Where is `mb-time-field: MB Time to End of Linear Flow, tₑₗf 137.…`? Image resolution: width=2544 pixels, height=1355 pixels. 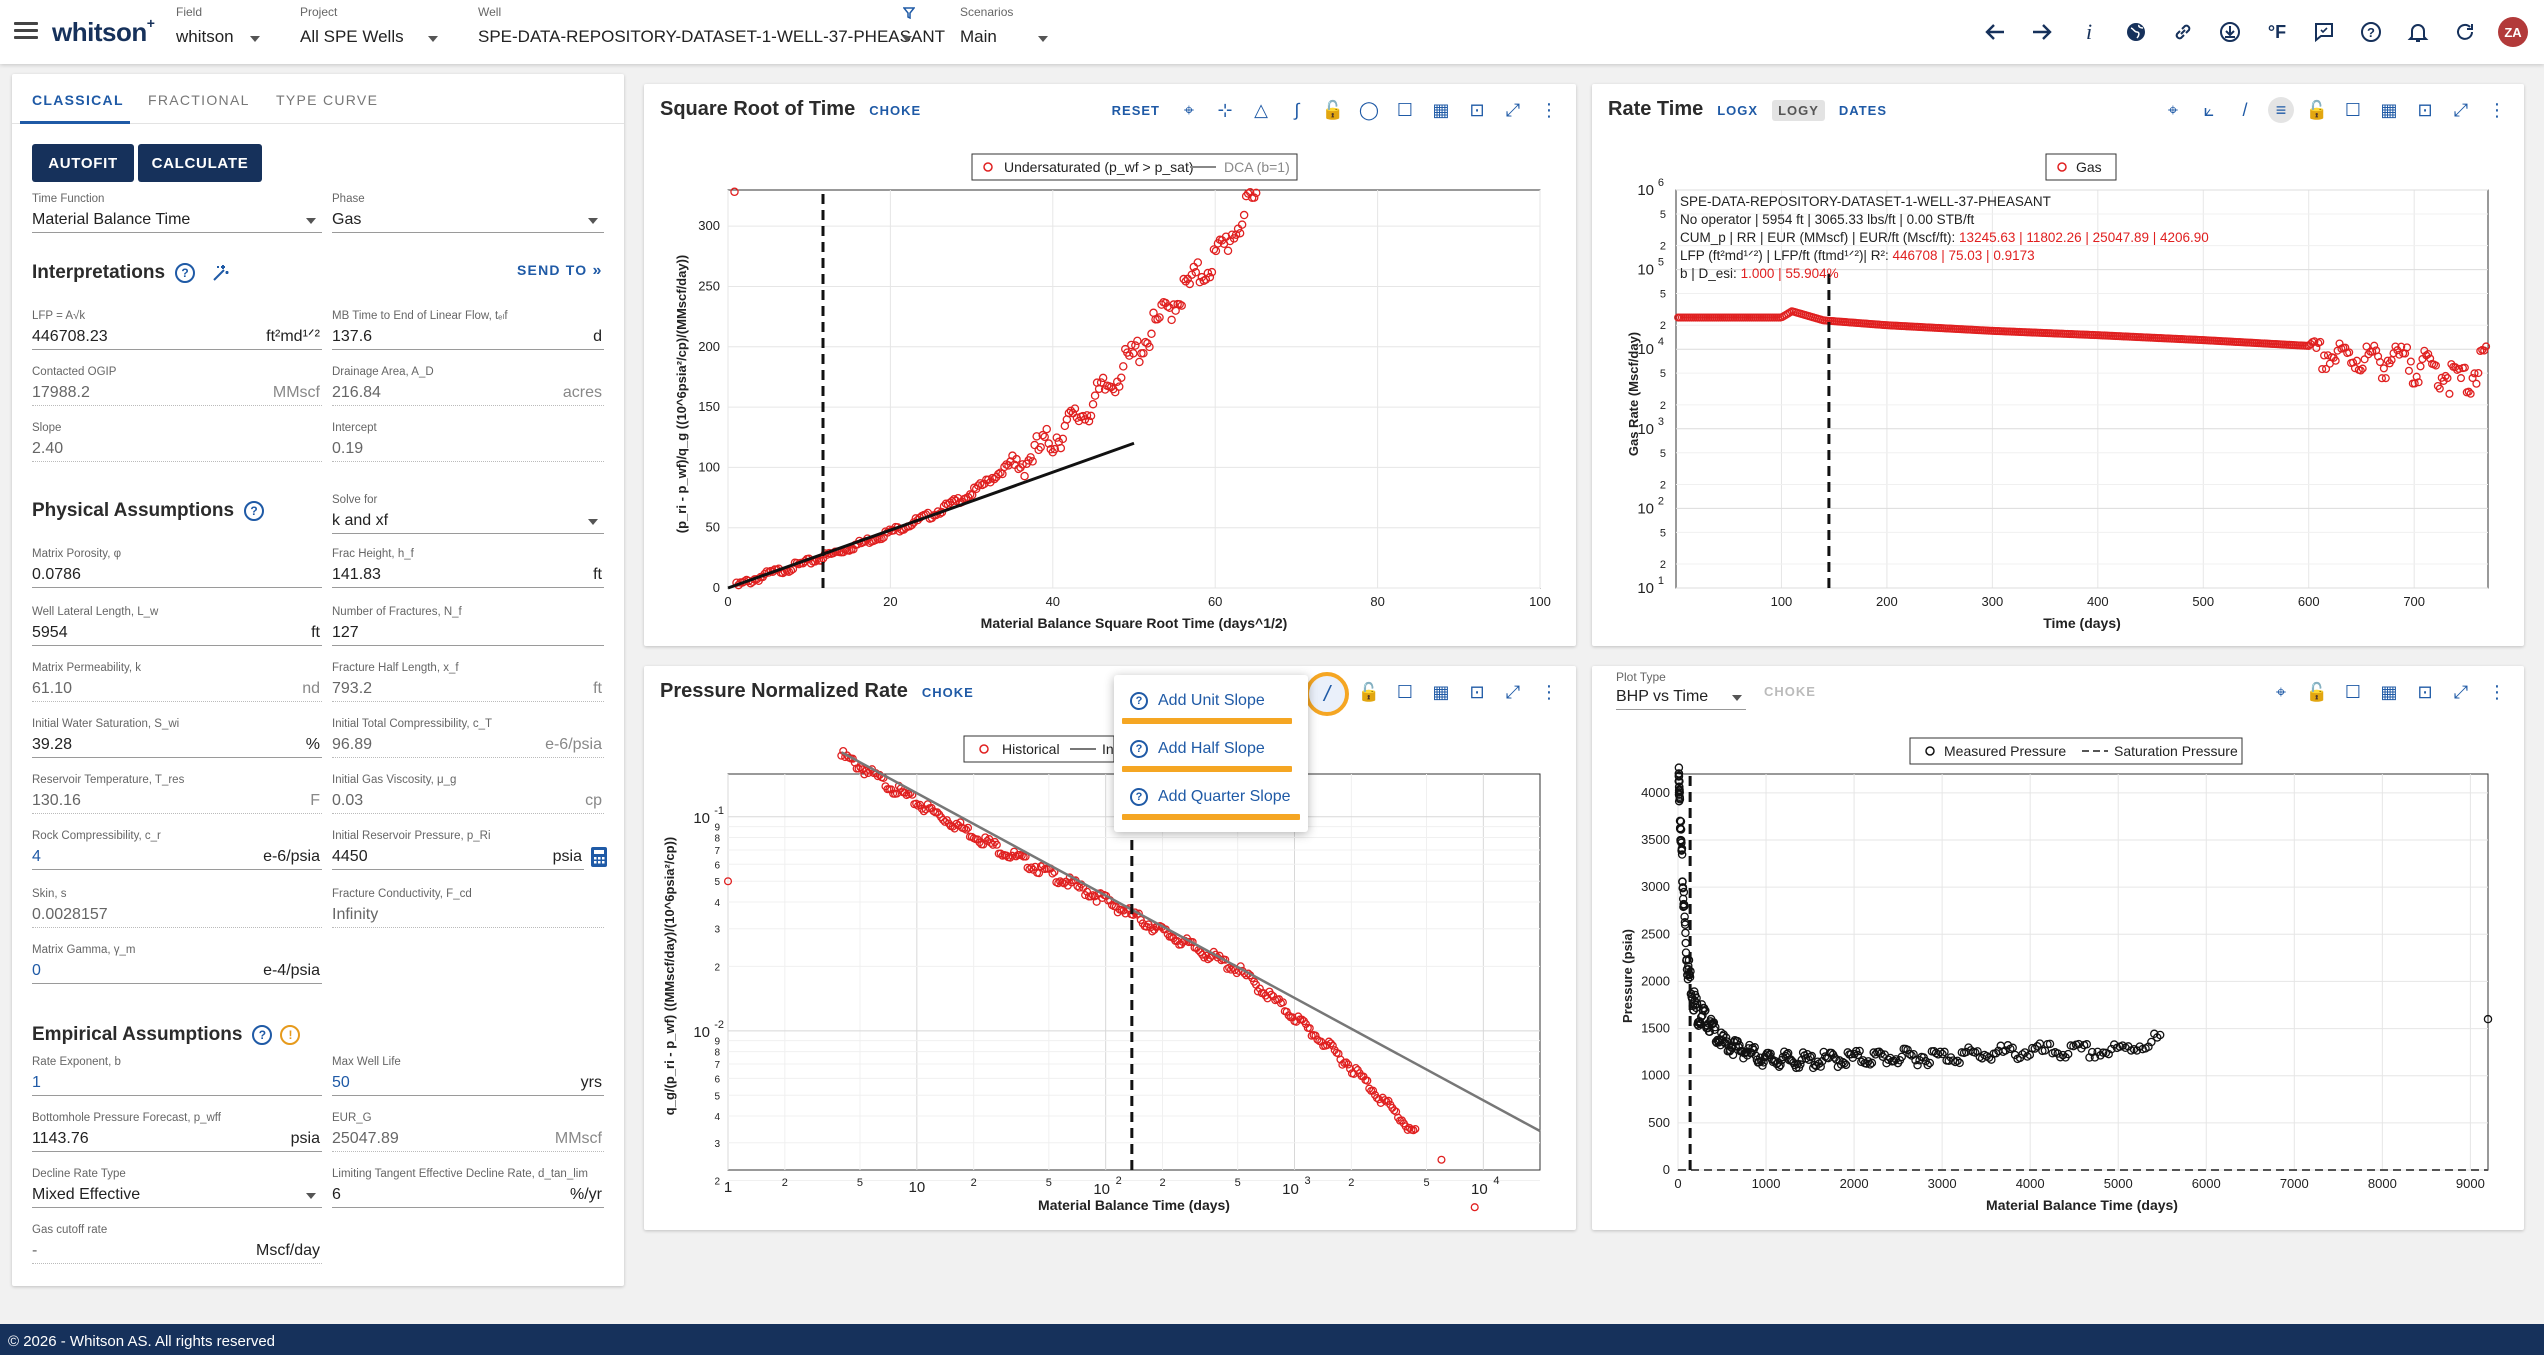 mb-time-field: MB Time to End of Linear Flow, tₑₗf 137.… is located at coordinates (468, 329).